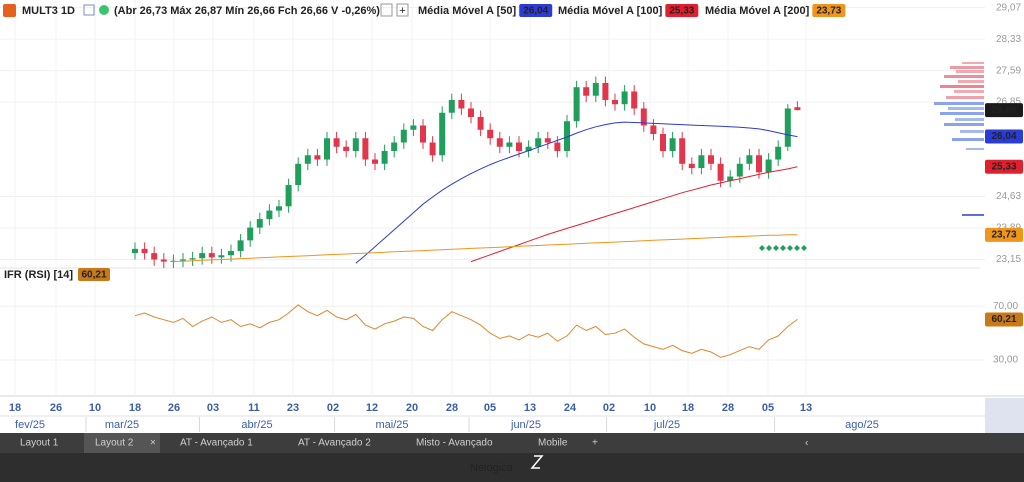  I want to click on icon, so click(89, 10).